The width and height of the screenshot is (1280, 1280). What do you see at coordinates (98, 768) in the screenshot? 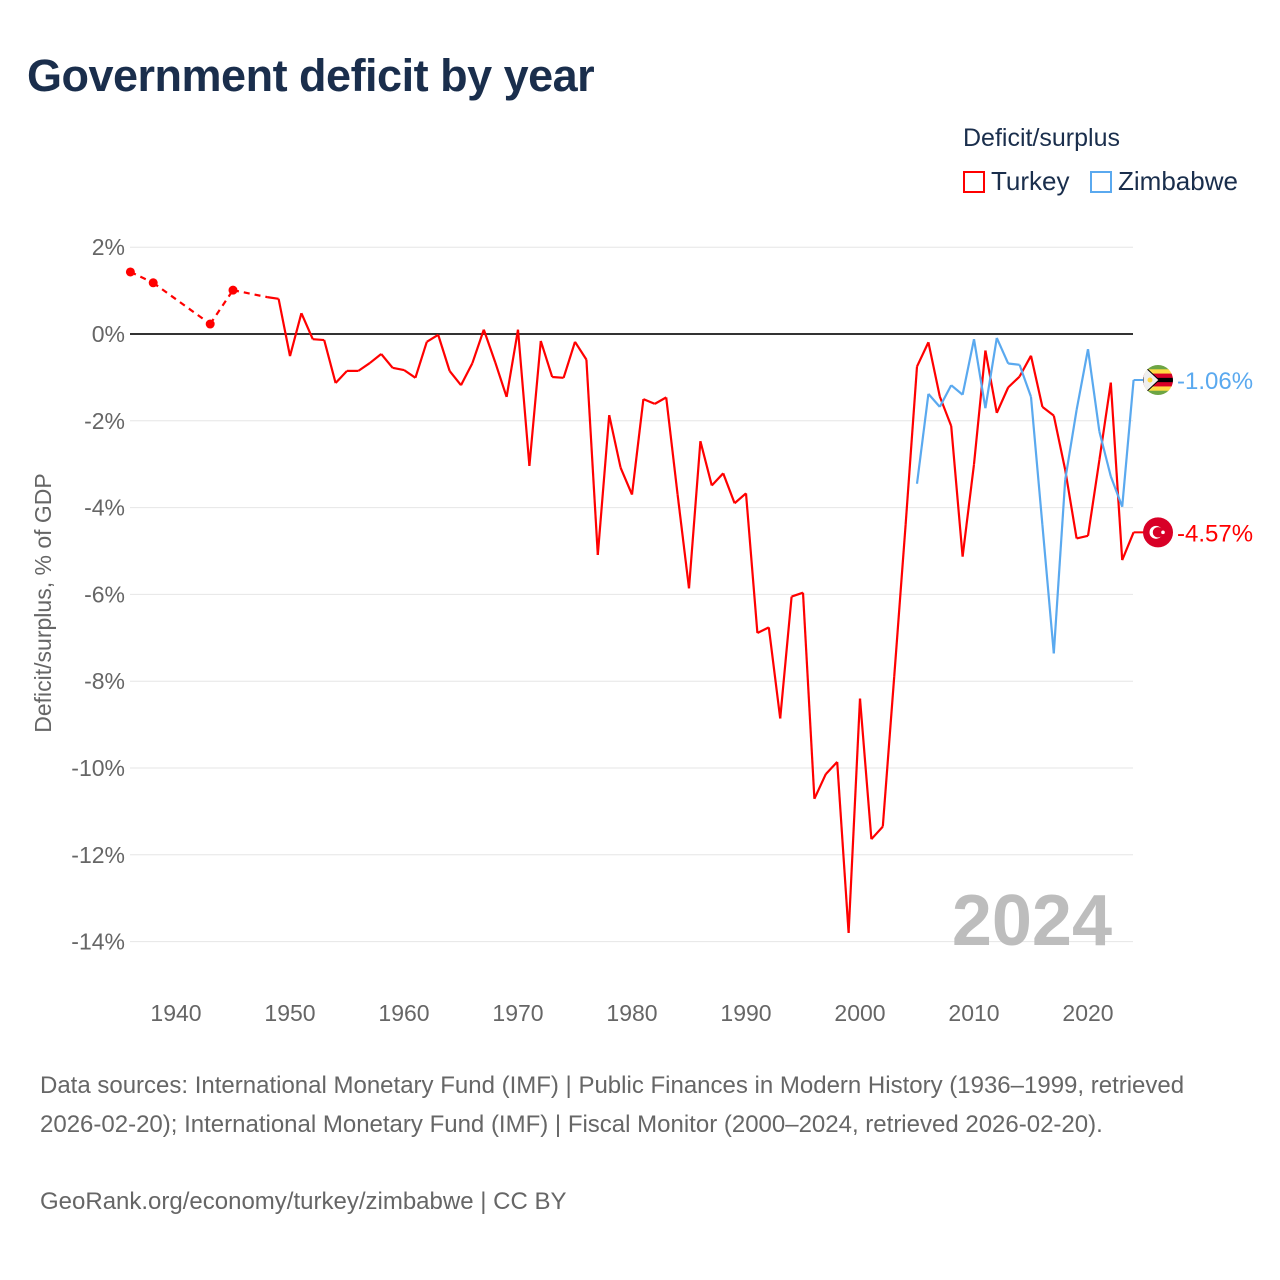
I see `y-tick-label: -10%` at bounding box center [98, 768].